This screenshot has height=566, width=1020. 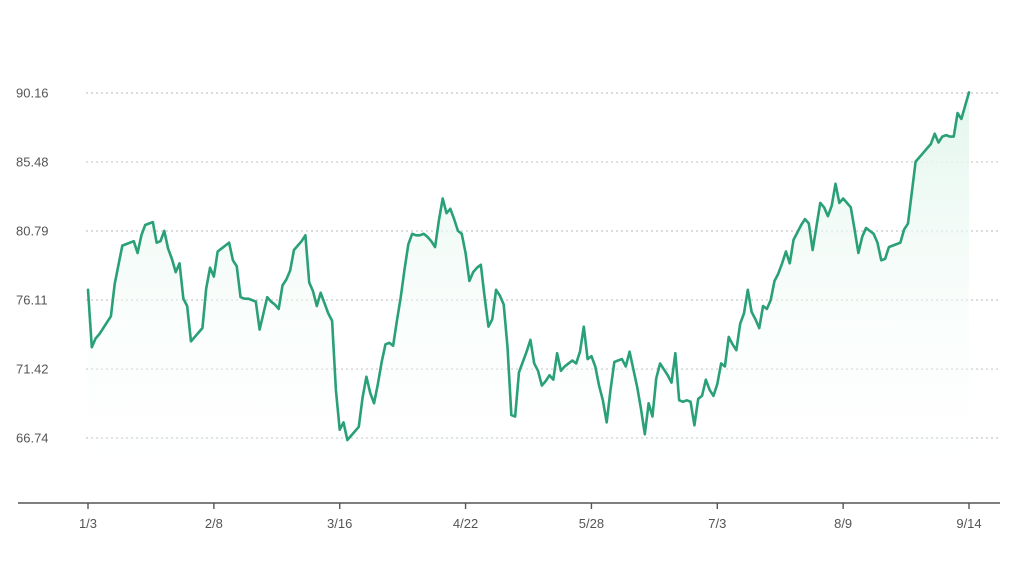 What do you see at coordinates (32, 438) in the screenshot?
I see `y-tick-label-0: 66.74` at bounding box center [32, 438].